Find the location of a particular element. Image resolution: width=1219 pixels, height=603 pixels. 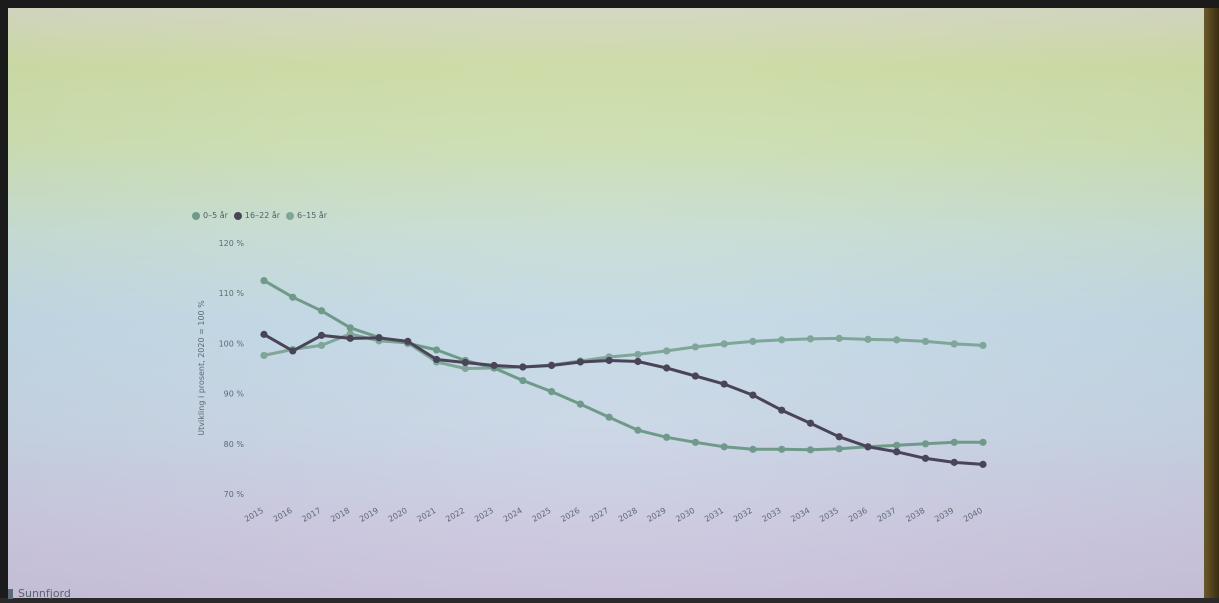

x-tick-label: 2037 is located at coordinates (887, 515).